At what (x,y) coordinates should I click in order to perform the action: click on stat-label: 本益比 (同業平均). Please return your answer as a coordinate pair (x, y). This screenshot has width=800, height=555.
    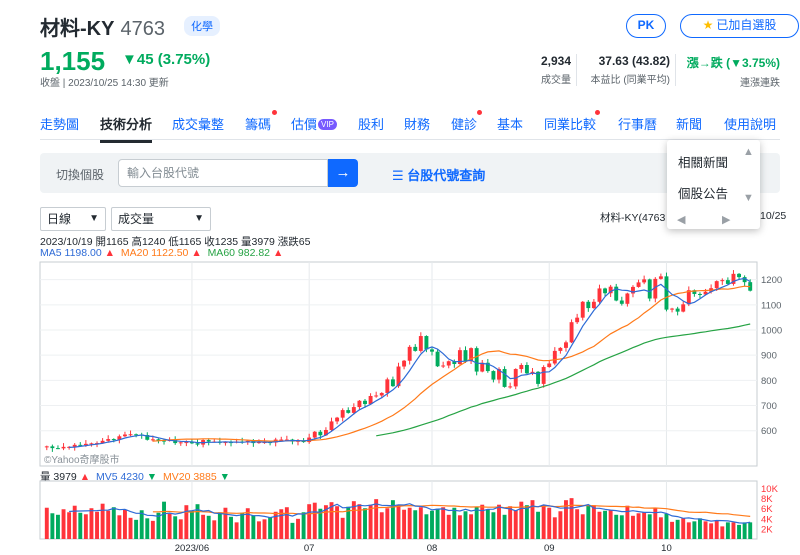
    Looking at the image, I should click on (630, 80).